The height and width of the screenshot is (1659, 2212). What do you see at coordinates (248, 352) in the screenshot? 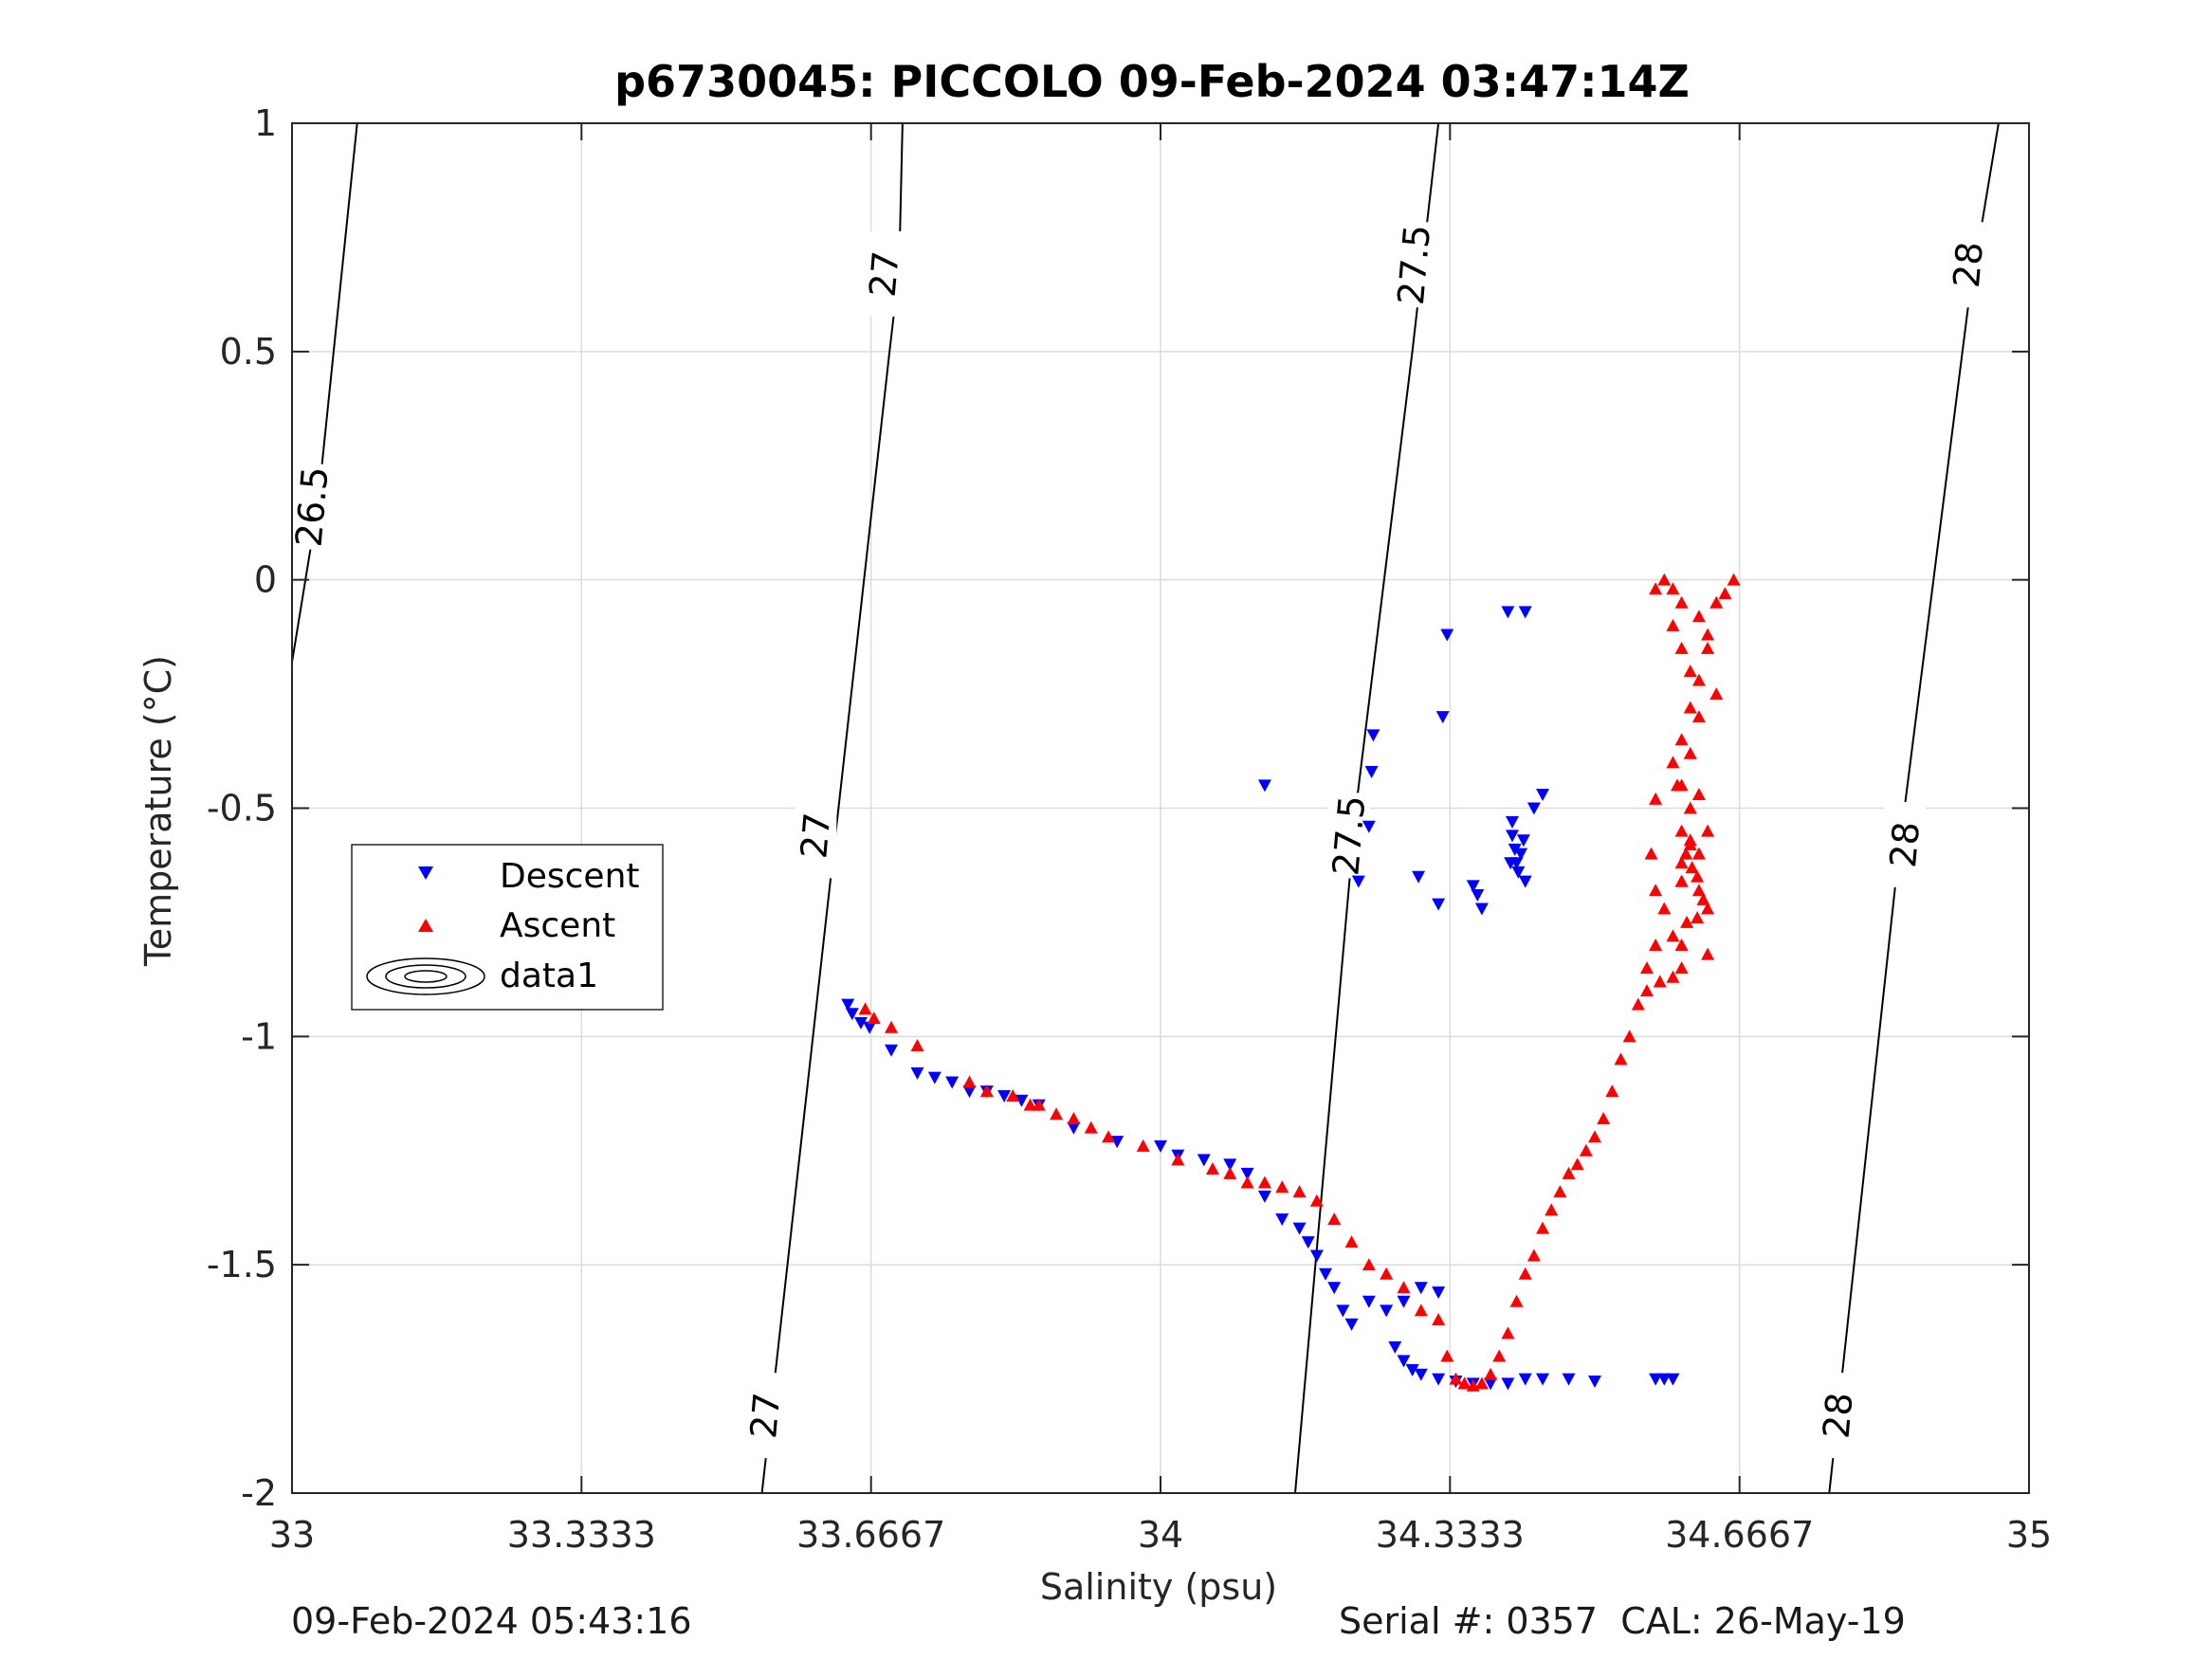
I see `y-tick-label: 0.5` at bounding box center [248, 352].